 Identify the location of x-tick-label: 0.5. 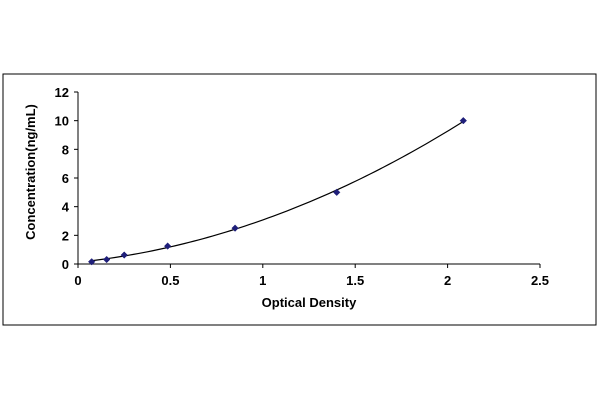
(170, 280).